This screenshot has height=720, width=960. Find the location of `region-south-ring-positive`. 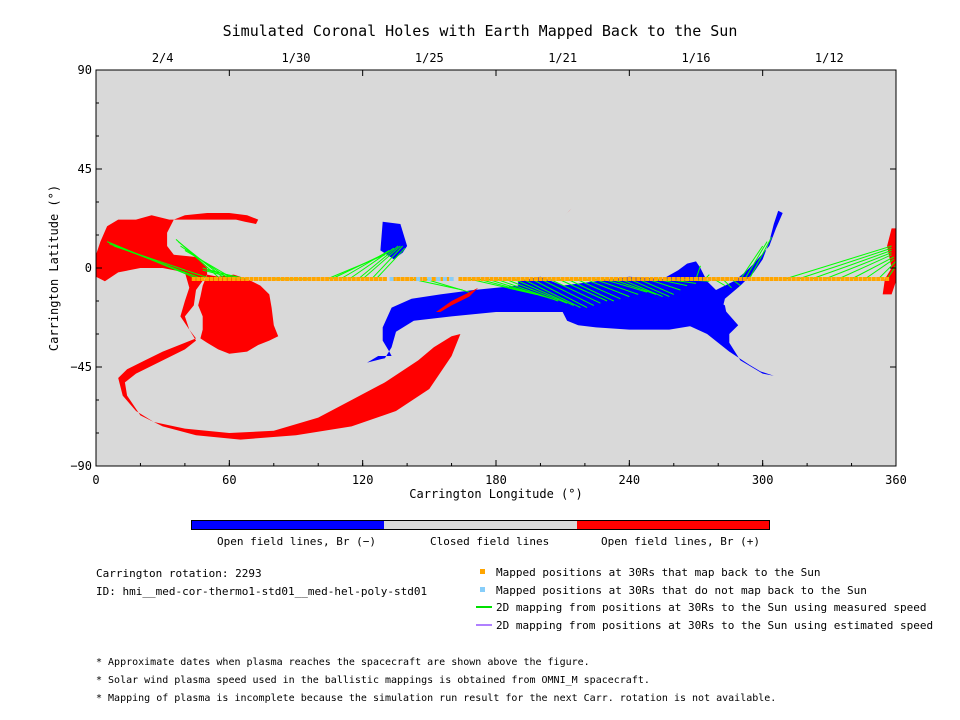

region-south-ring-positive is located at coordinates (238, 314).